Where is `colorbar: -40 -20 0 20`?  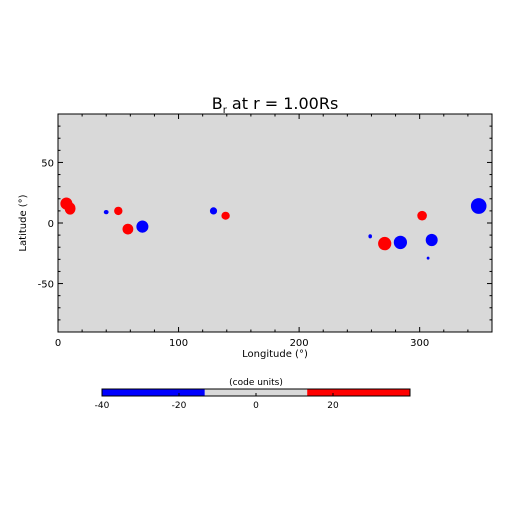 colorbar: -40 -20 0 20 is located at coordinates (253, 399).